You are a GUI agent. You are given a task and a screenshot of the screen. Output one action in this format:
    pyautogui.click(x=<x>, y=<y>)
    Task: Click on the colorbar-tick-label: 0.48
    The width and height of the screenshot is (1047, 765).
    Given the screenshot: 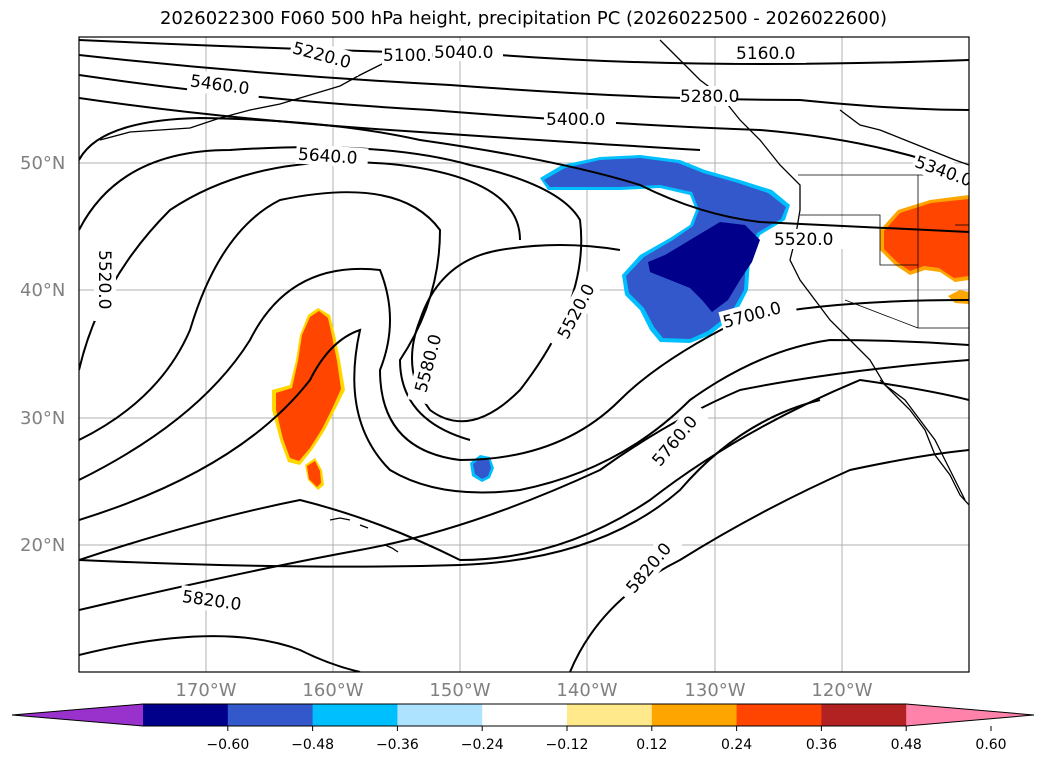 What is the action you would take?
    pyautogui.click(x=906, y=745)
    